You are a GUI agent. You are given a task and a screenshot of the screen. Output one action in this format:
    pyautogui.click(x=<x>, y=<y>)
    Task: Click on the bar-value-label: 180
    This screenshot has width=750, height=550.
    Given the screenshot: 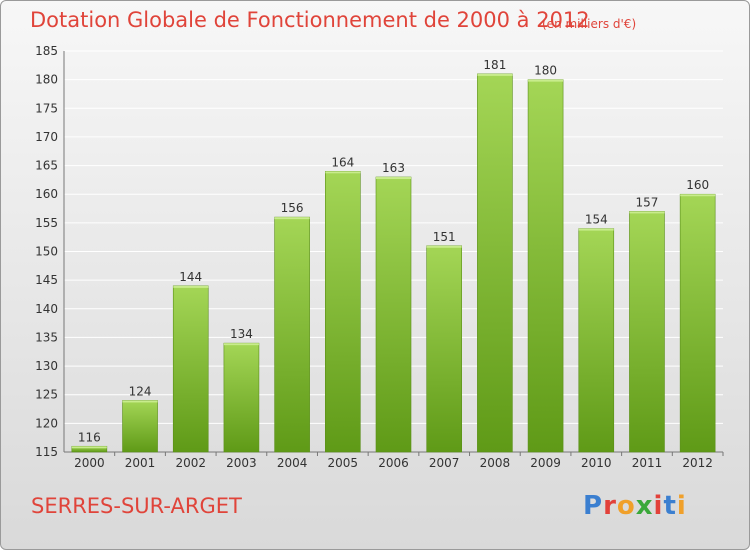 What is the action you would take?
    pyautogui.click(x=545, y=71)
    